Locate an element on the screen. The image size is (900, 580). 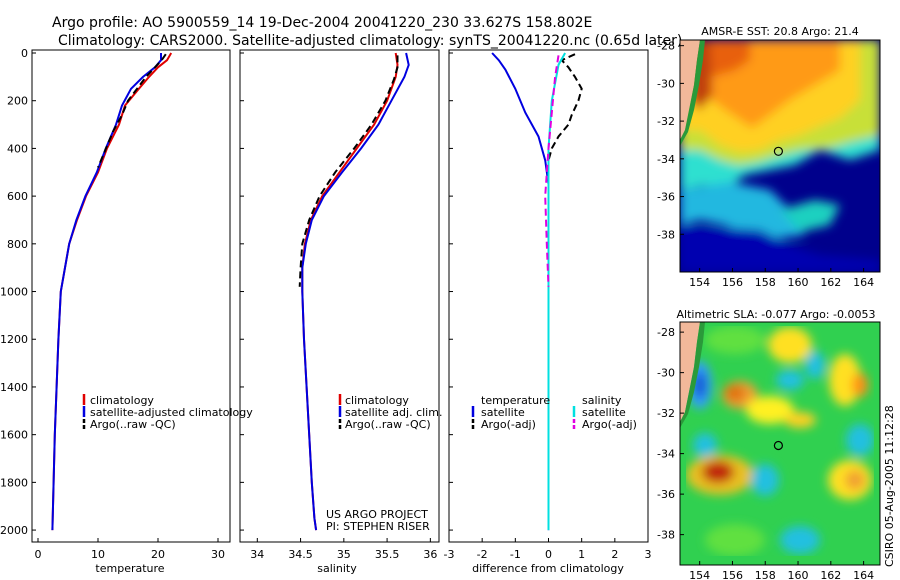
x-tick-label: 35 is located at coordinates (344, 554).